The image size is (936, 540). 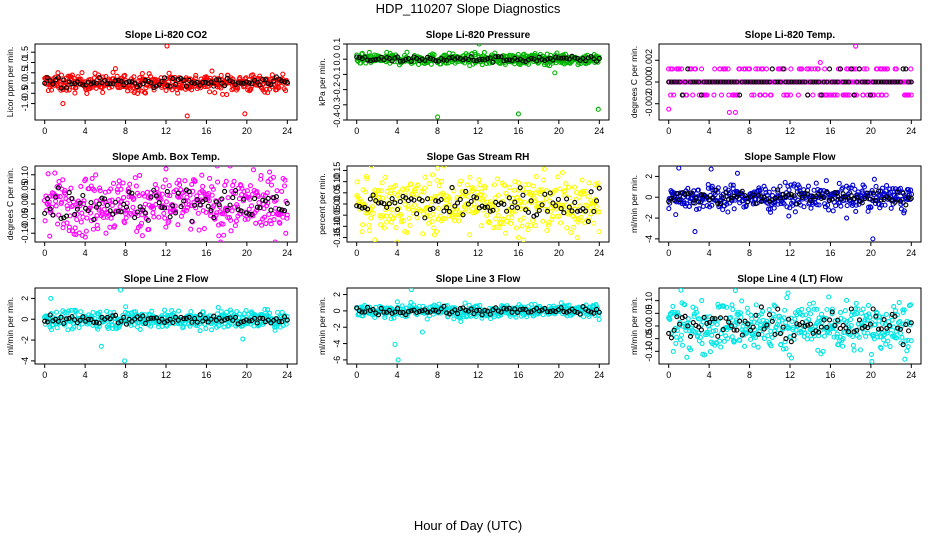 I want to click on y-tick-label: -0.10, so click(x=649, y=351).